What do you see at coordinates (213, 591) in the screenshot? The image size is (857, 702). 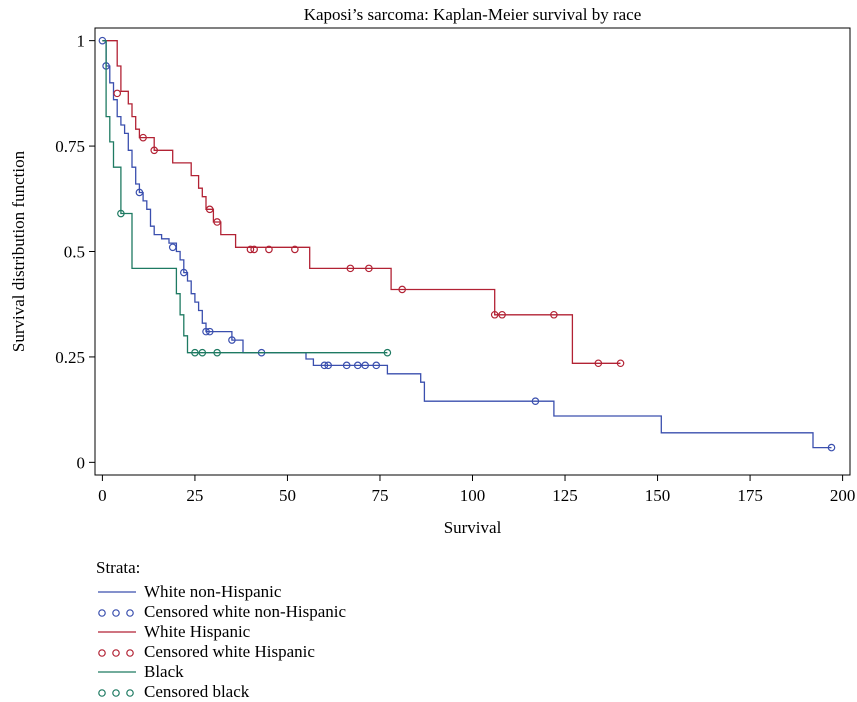 I see `legend-label-white-non-hispanic: White non-Hispanic` at bounding box center [213, 591].